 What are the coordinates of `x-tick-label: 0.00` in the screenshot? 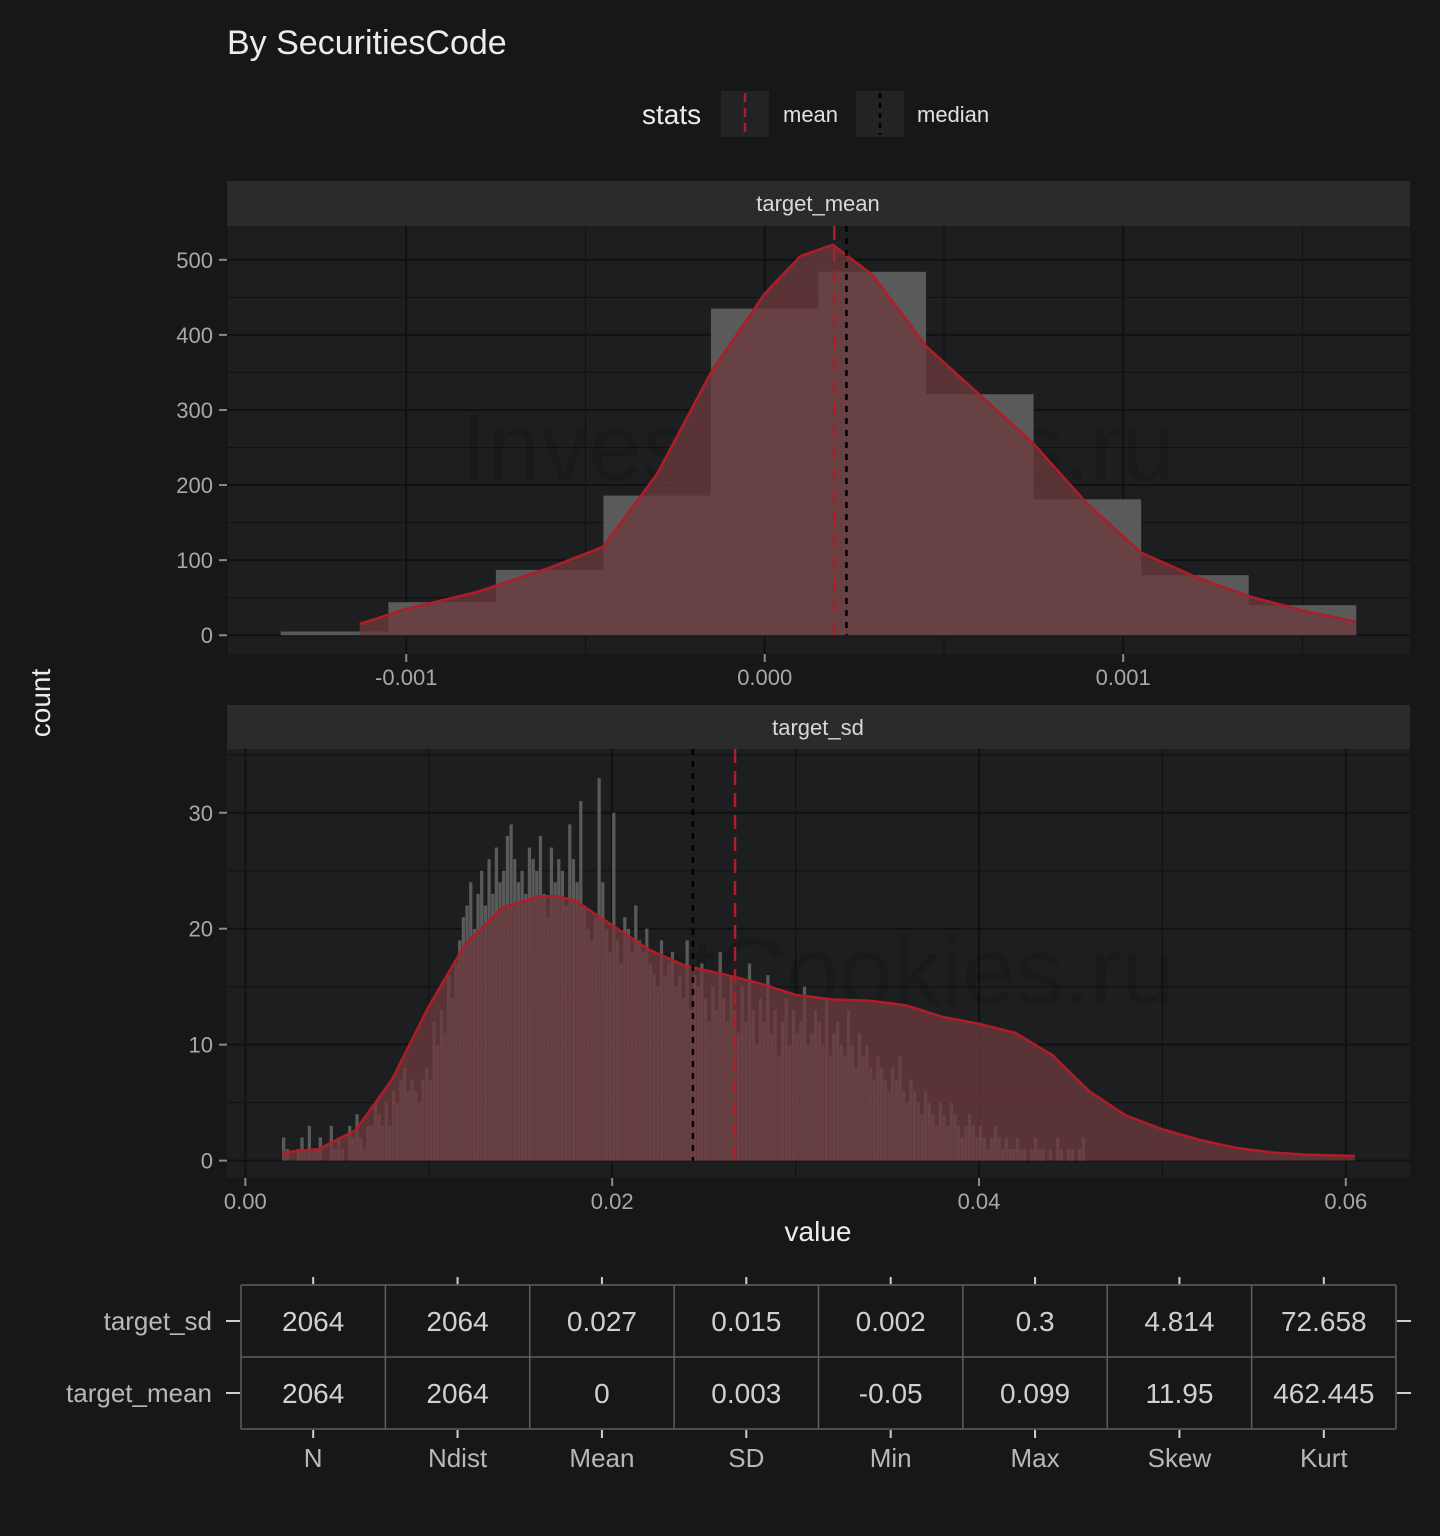 It's located at (245, 1201).